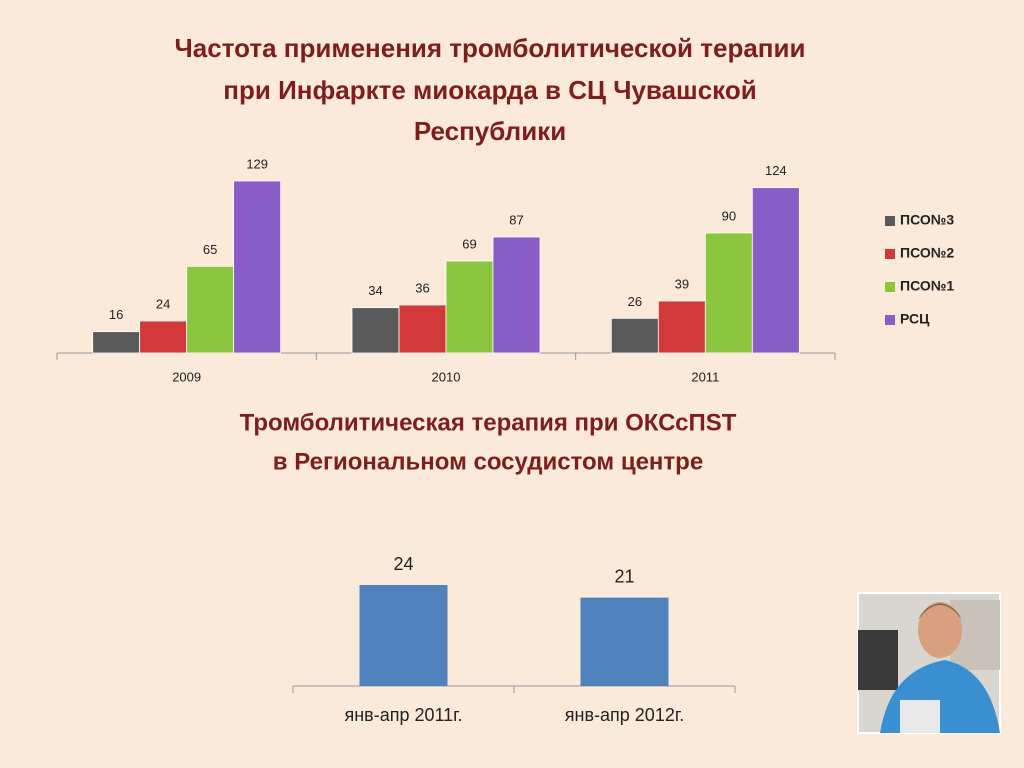 The width and height of the screenshot is (1024, 768). Describe the element at coordinates (705, 376) in the screenshot. I see `x-tick-label: 2011` at that location.